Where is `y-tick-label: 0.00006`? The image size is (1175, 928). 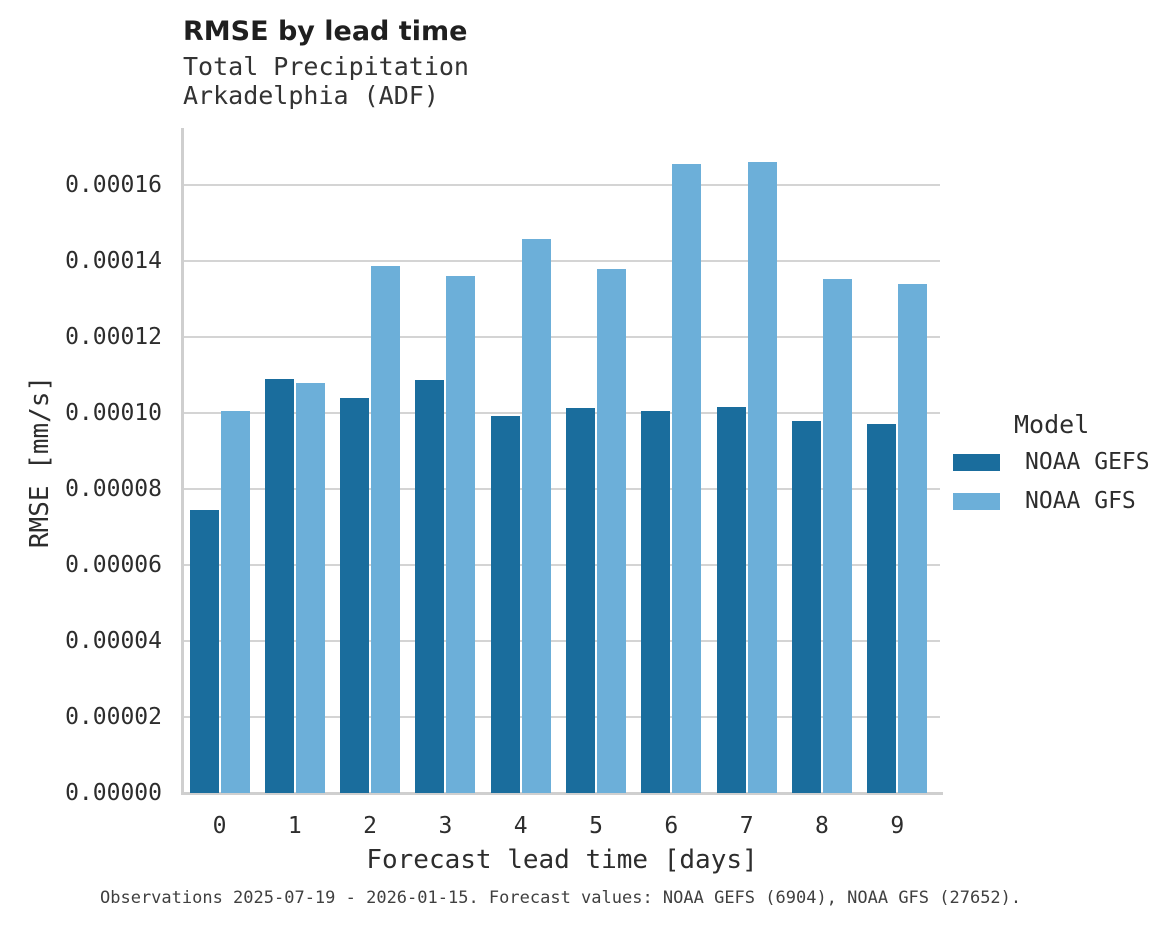
y-tick-label: 0.00006 is located at coordinates (113, 565).